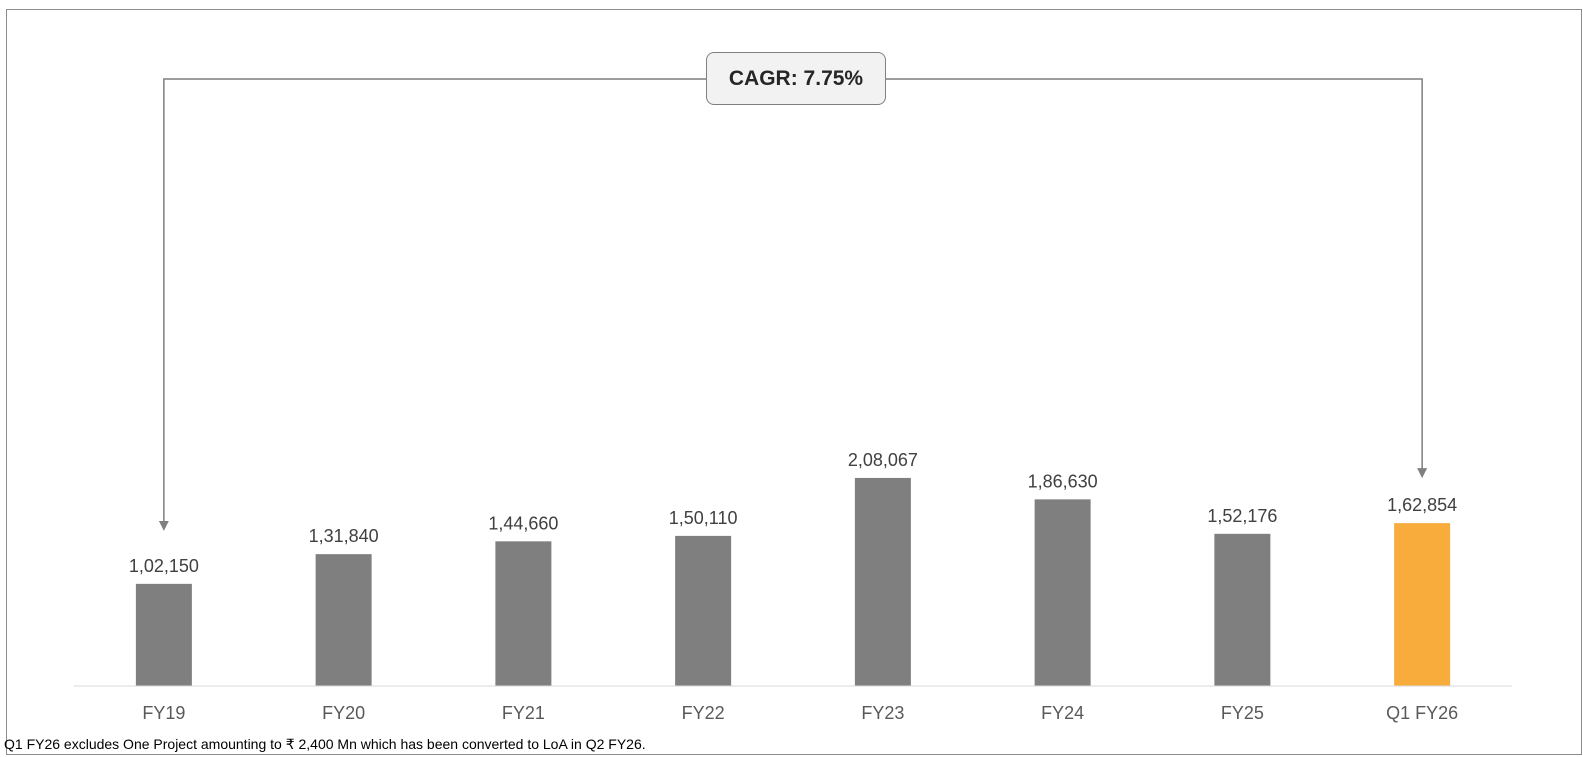 The image size is (1583, 757). What do you see at coordinates (1062, 713) in the screenshot?
I see `x-tick-label: FY24` at bounding box center [1062, 713].